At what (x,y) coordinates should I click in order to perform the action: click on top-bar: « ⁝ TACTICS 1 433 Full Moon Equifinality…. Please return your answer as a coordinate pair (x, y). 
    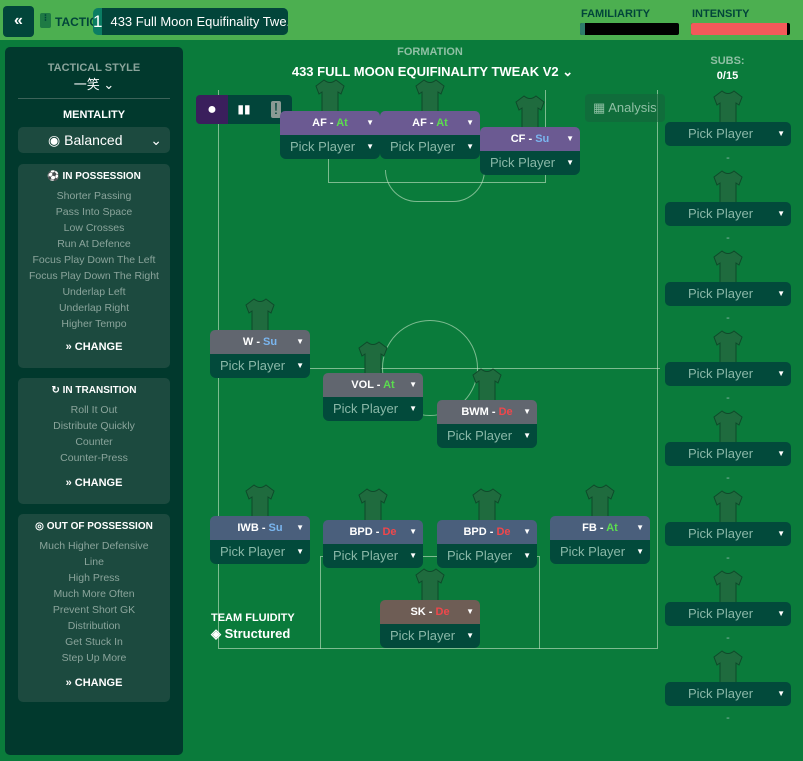
    Looking at the image, I should click on (401, 20).